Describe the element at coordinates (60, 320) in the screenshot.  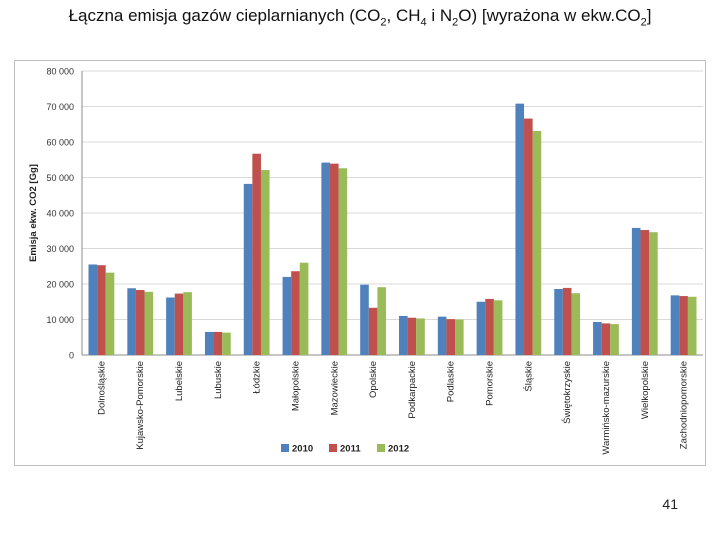
I see `y-tick-label: 10 000` at that location.